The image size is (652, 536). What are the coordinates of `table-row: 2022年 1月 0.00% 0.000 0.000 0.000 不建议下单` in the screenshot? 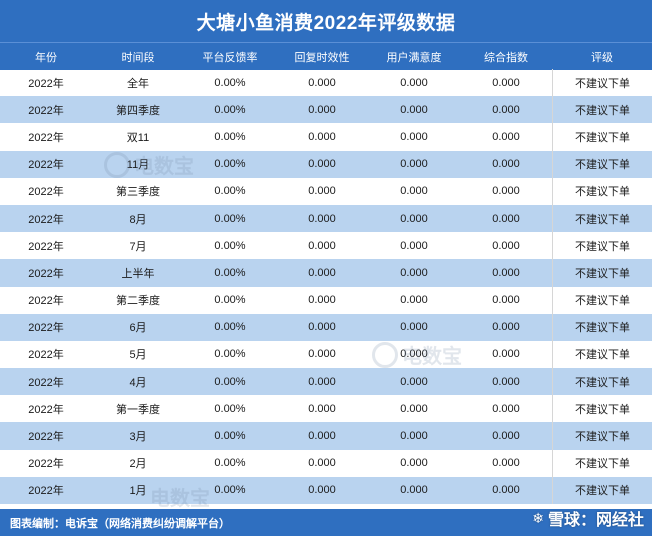 It's located at (326, 490).